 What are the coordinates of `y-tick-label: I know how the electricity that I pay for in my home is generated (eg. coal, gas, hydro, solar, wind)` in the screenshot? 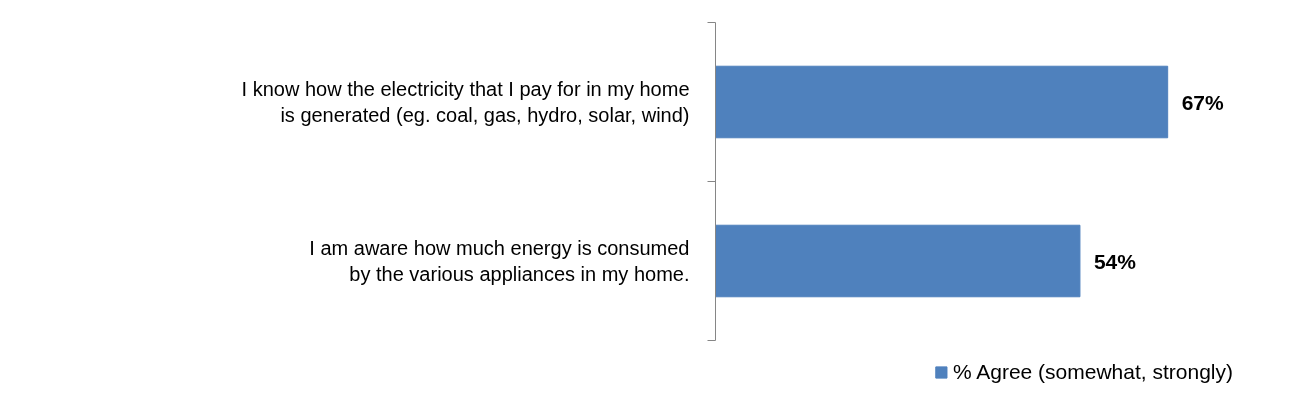 It's located at (465, 102).